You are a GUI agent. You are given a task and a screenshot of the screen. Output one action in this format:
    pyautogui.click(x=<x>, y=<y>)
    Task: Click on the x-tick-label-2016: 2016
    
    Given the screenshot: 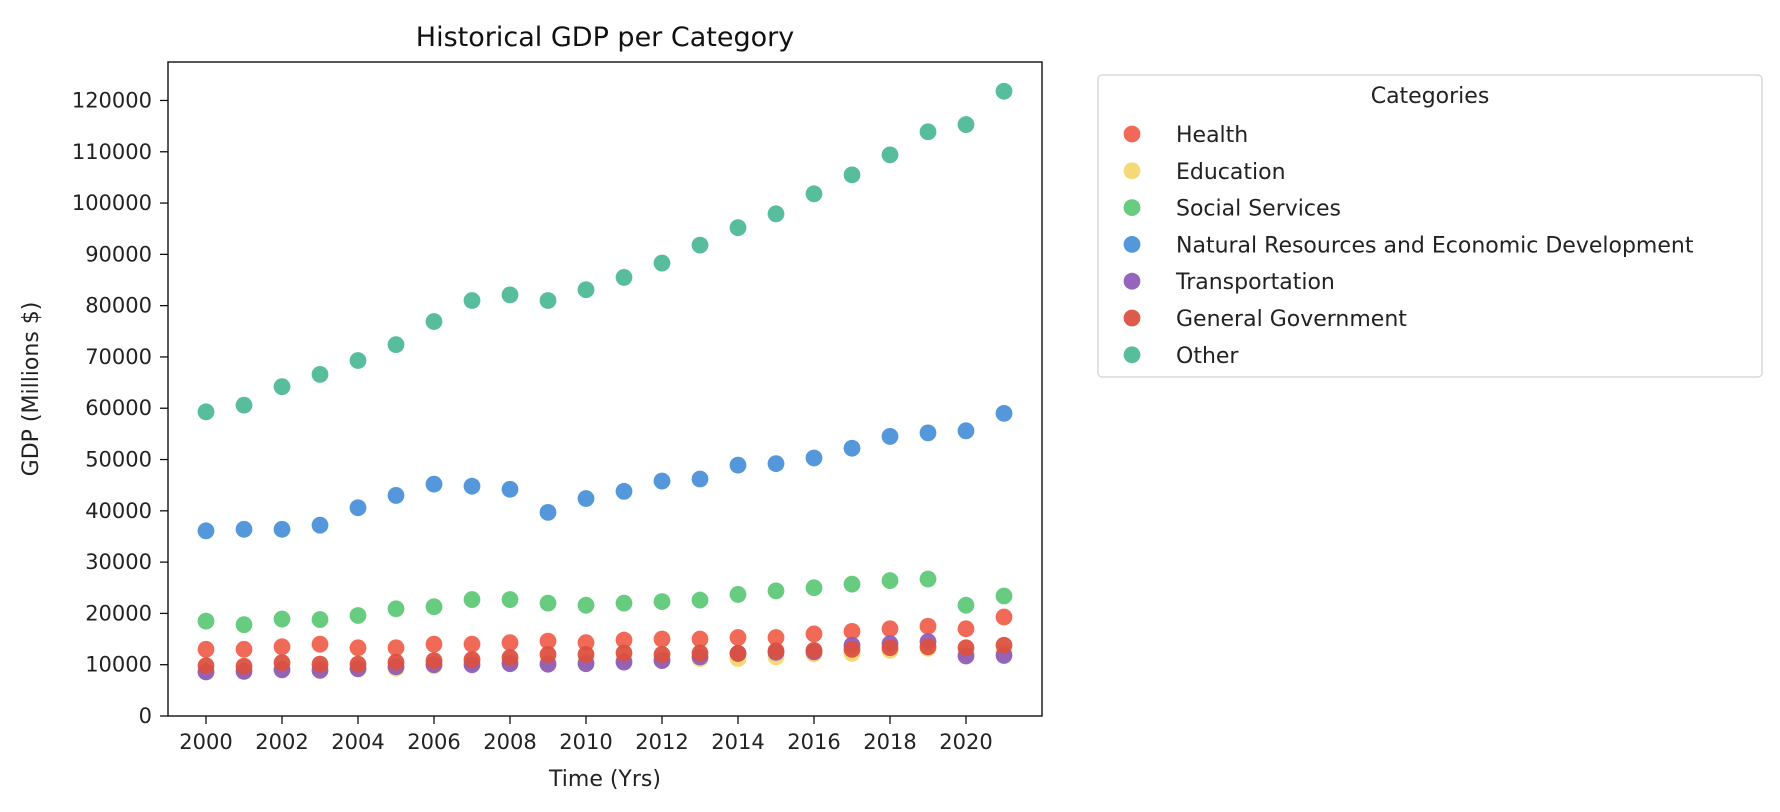 What is the action you would take?
    pyautogui.click(x=813, y=742)
    